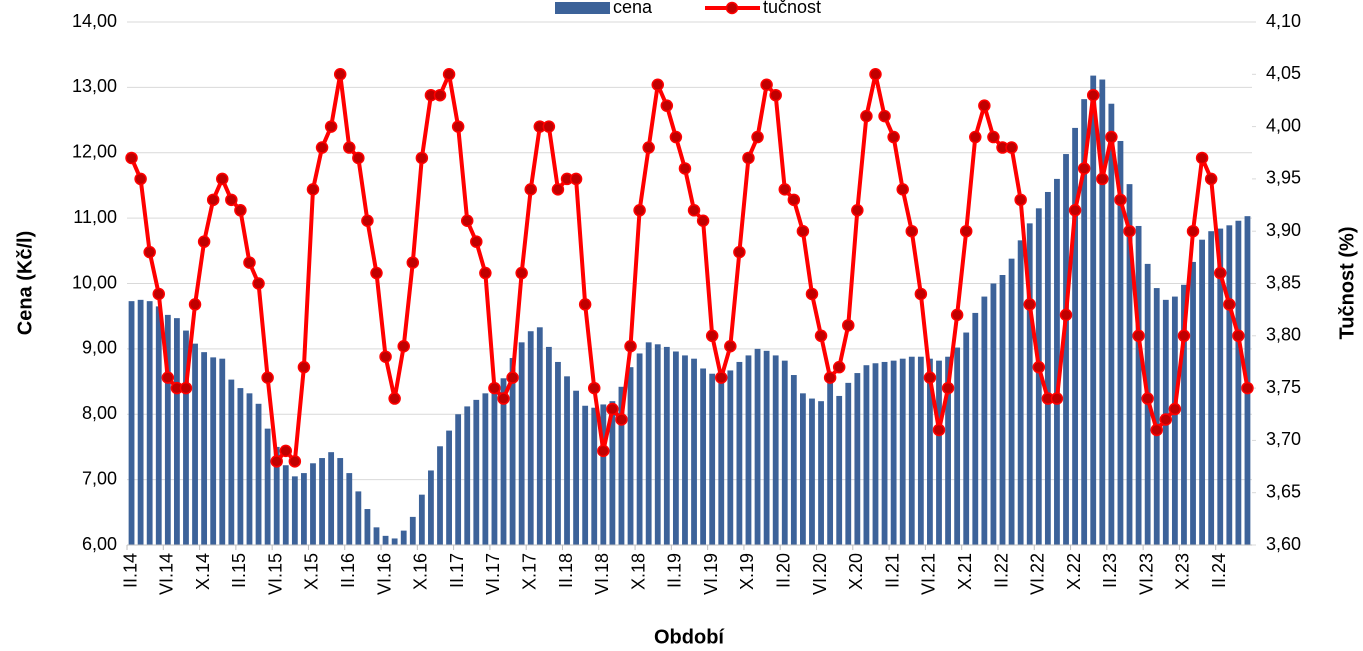 The width and height of the screenshot is (1363, 651). Describe the element at coordinates (95, 217) in the screenshot. I see `y-tick-label: 11,00` at that location.